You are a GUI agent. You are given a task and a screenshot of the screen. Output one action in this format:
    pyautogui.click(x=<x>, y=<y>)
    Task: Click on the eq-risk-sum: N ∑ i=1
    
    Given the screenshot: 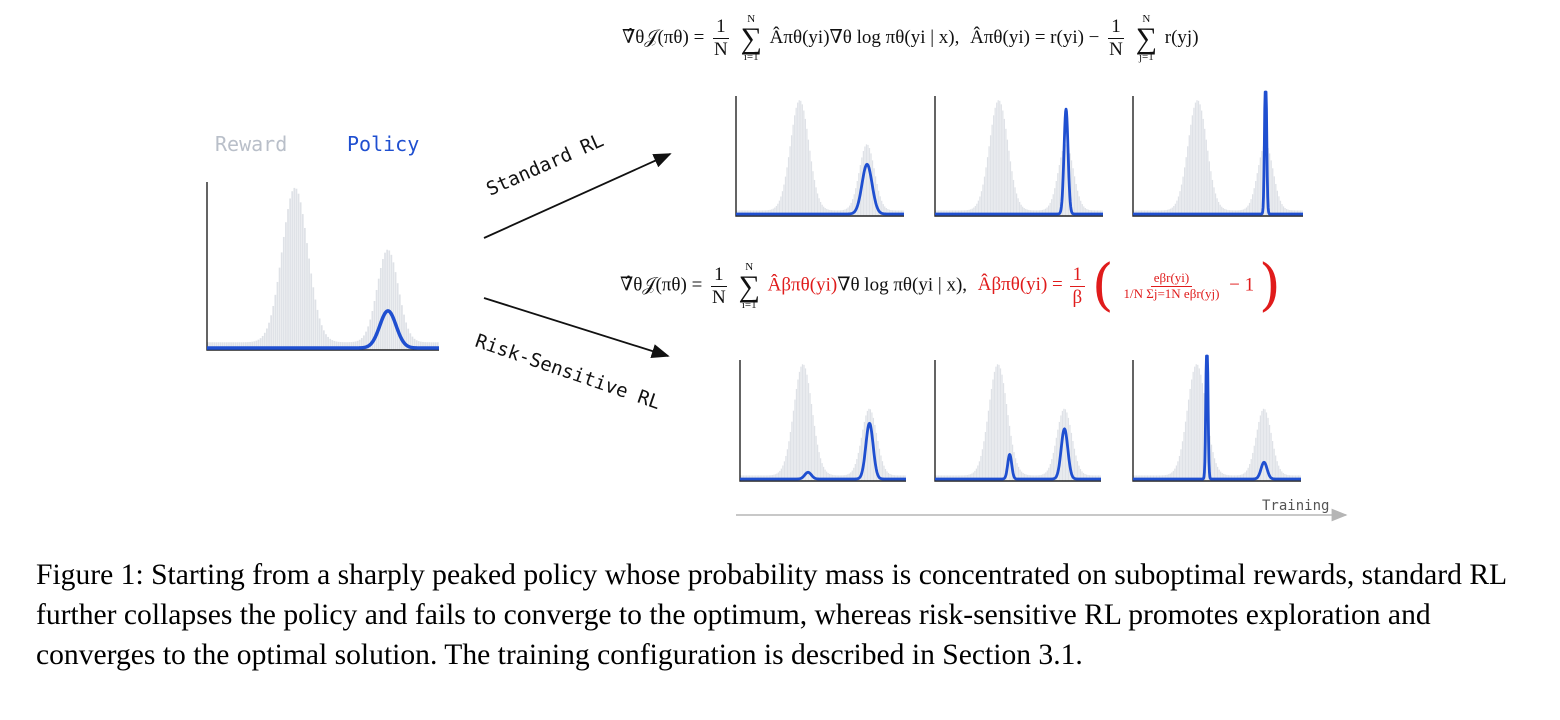 What is the action you would take?
    pyautogui.click(x=749, y=285)
    